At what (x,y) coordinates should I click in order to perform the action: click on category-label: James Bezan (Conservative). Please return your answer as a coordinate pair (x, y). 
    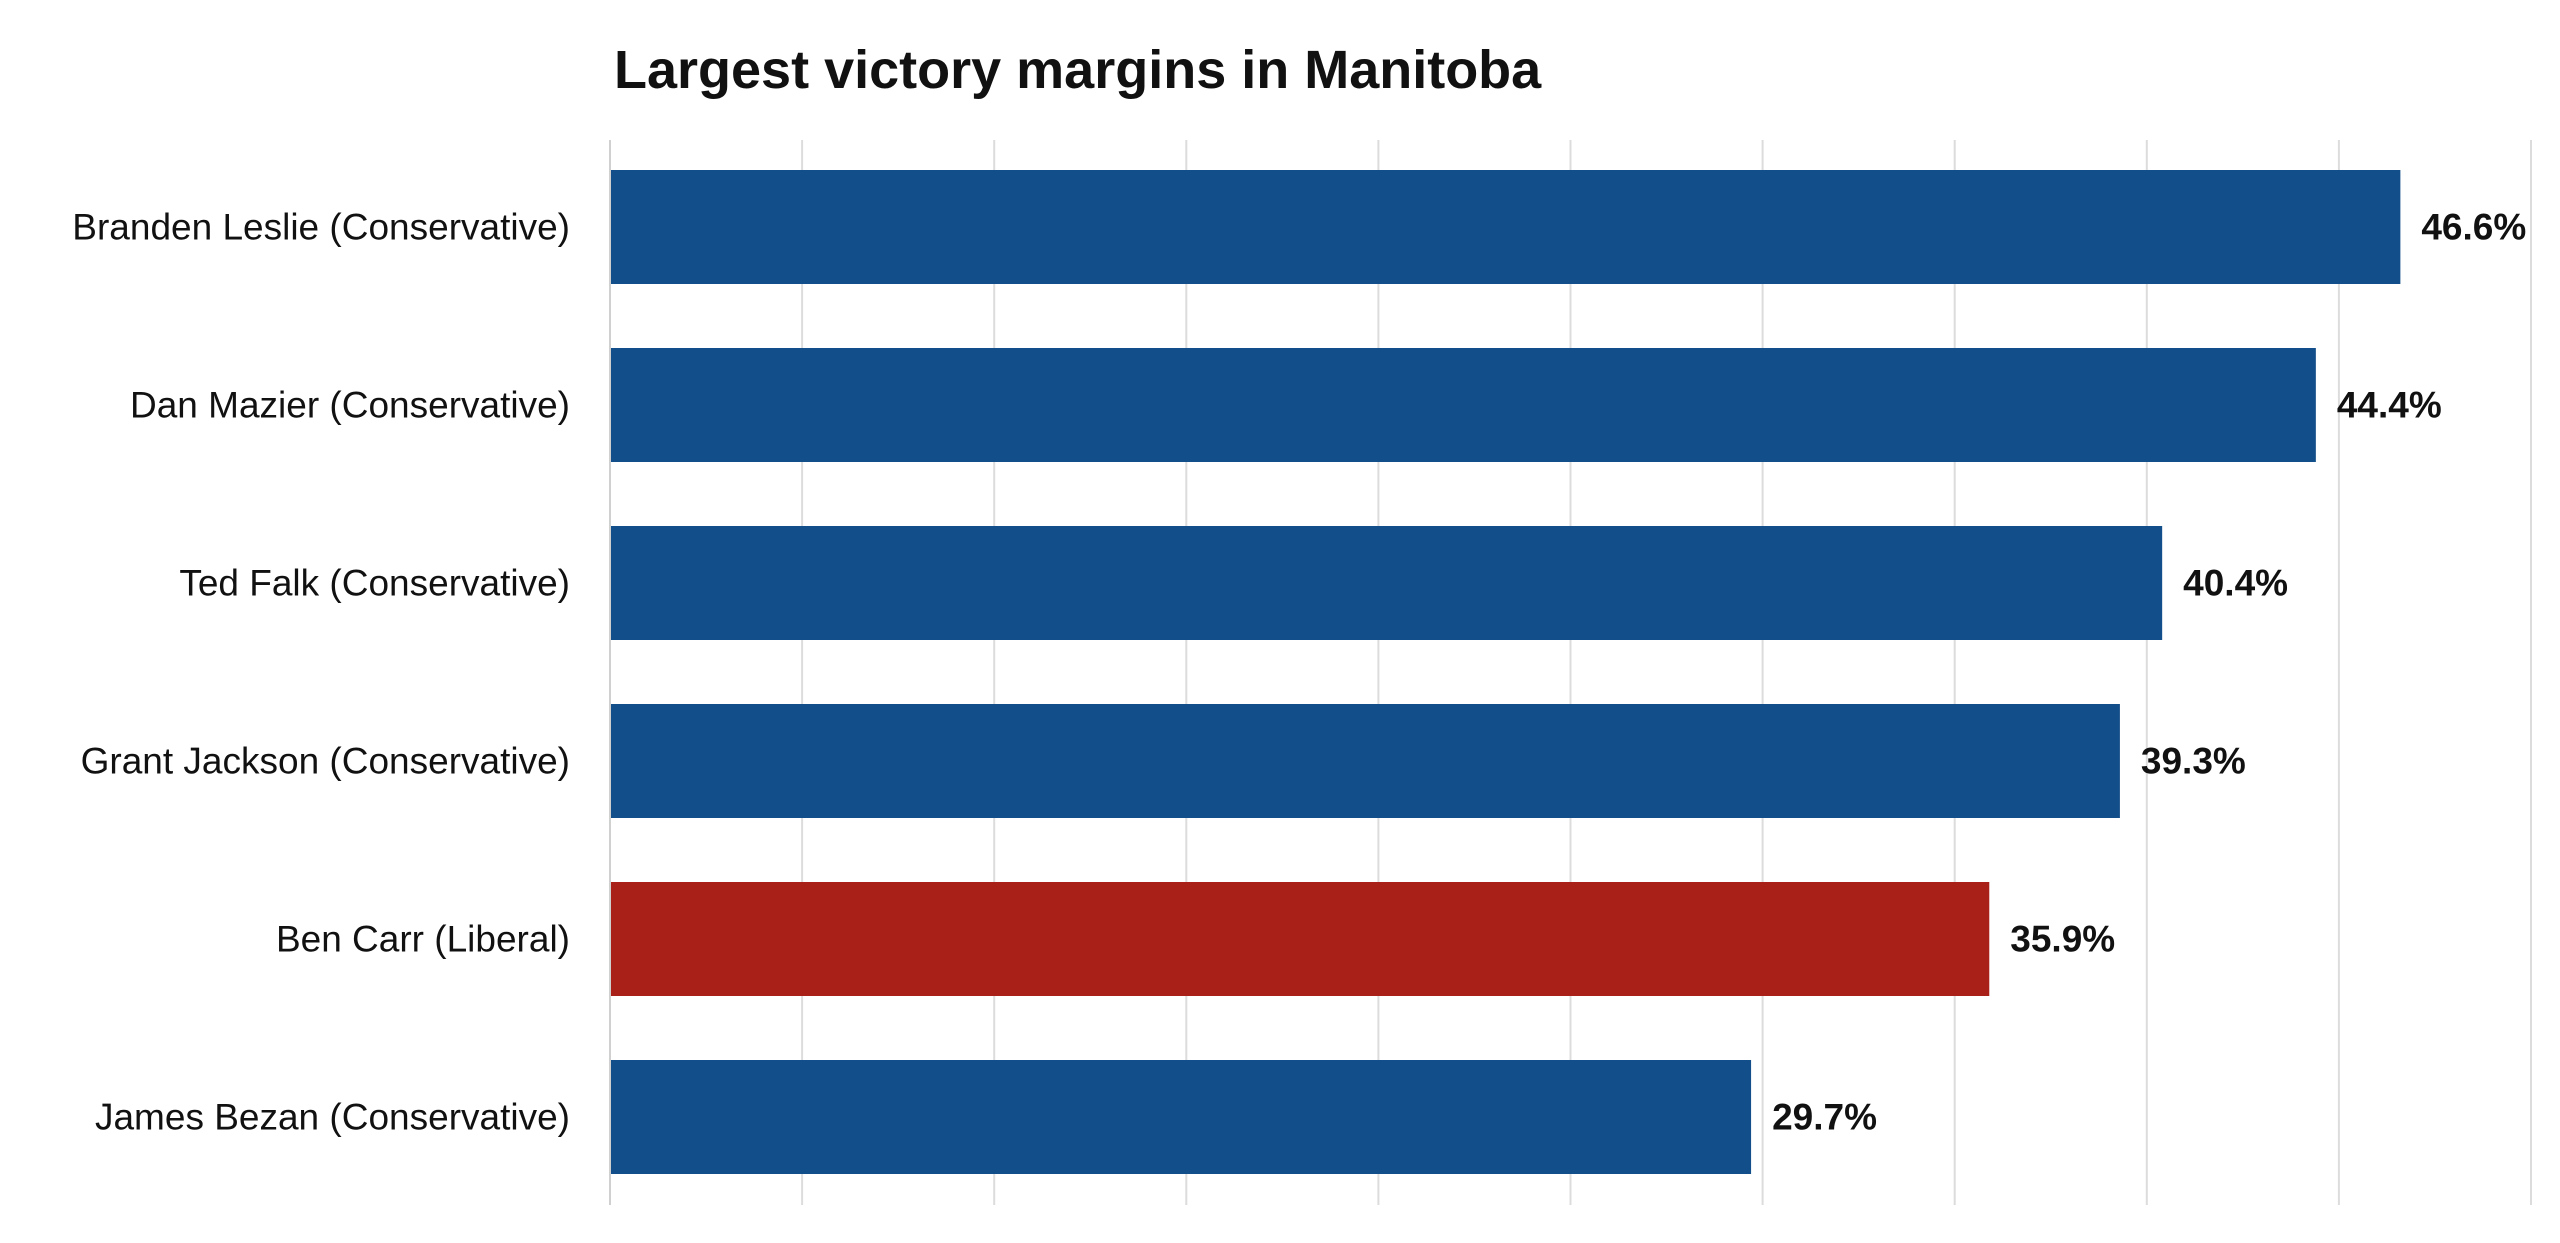
    Looking at the image, I should click on (332, 1117).